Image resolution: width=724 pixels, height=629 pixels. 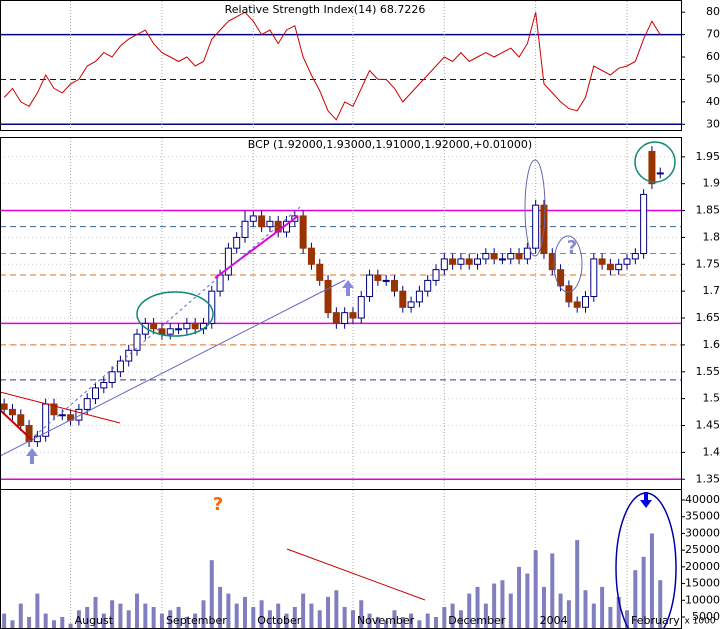 What do you see at coordinates (702, 532) in the screenshot?
I see `y-tick-label: 30000` at bounding box center [702, 532].